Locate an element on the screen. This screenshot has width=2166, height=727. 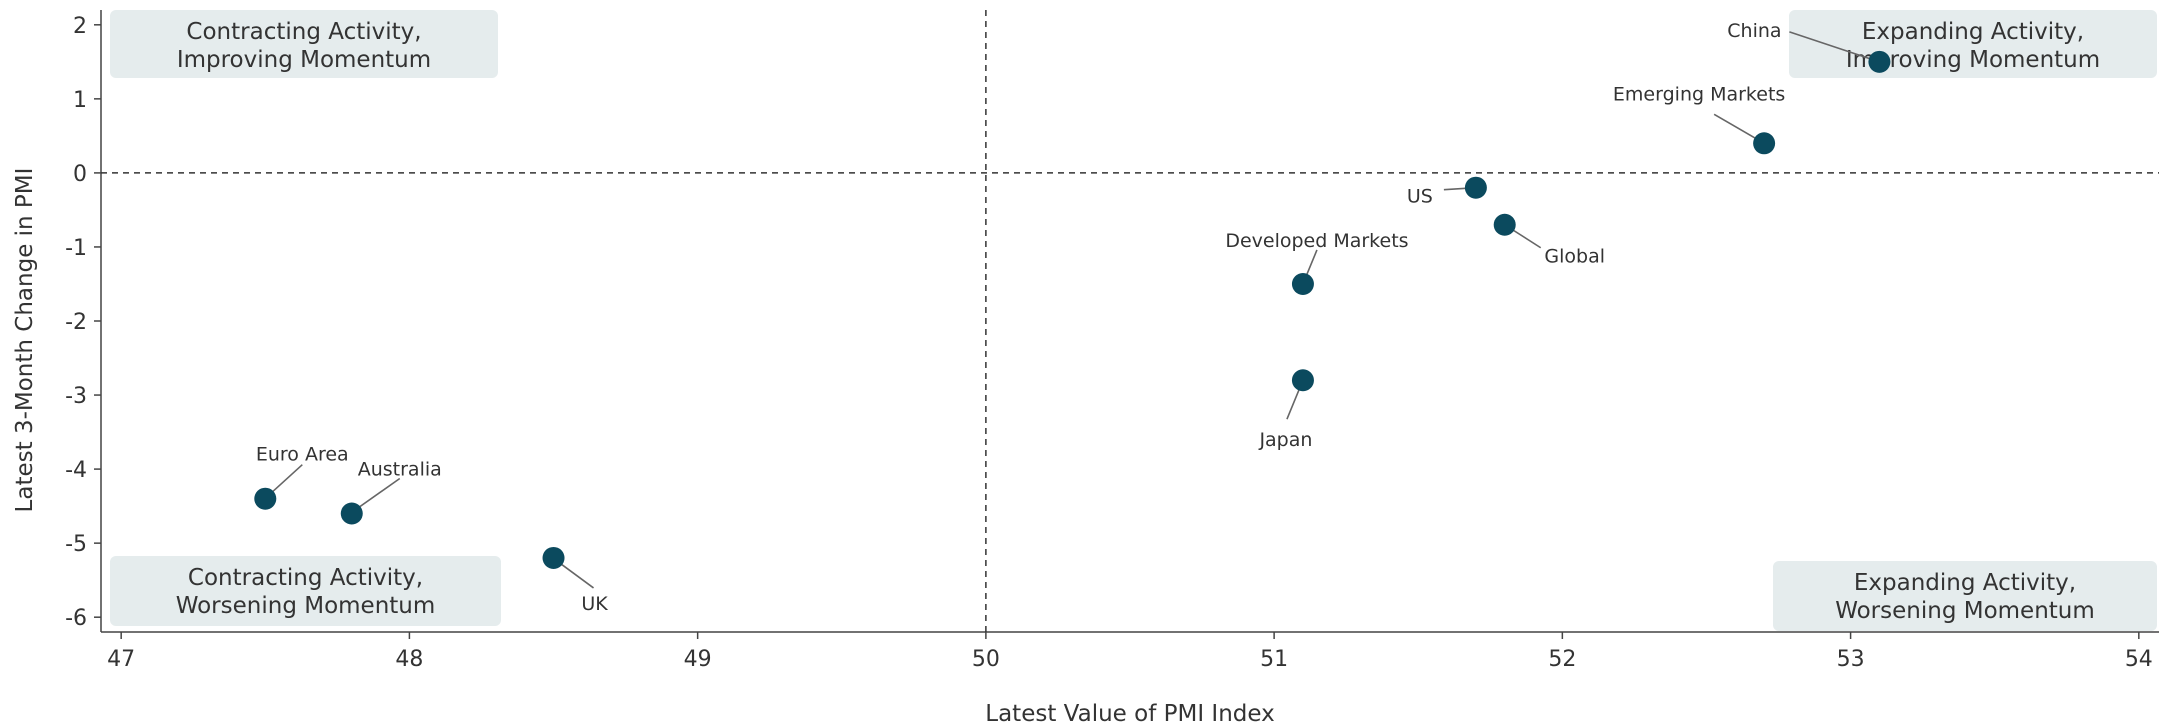
data-point-developed-markets is located at coordinates (1302, 283).